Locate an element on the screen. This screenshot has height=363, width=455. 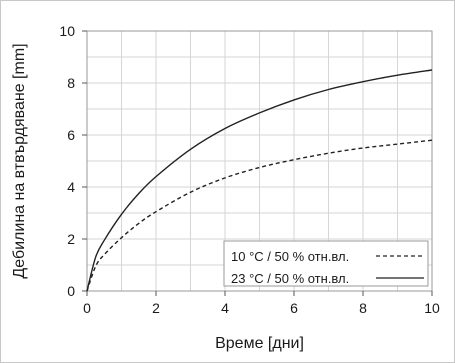
x-axis-title: Време [дни] is located at coordinates (259, 343).